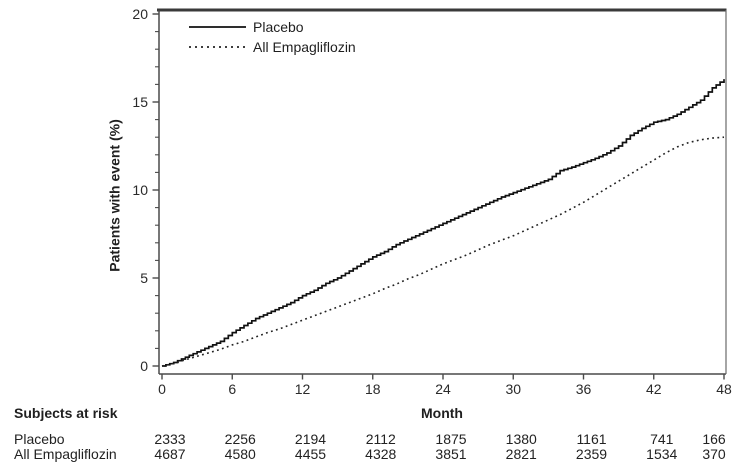 Image resolution: width=751 pixels, height=473 pixels. Describe the element at coordinates (39, 439) in the screenshot. I see `at-risk-row-label-placebo: Placebo` at that location.